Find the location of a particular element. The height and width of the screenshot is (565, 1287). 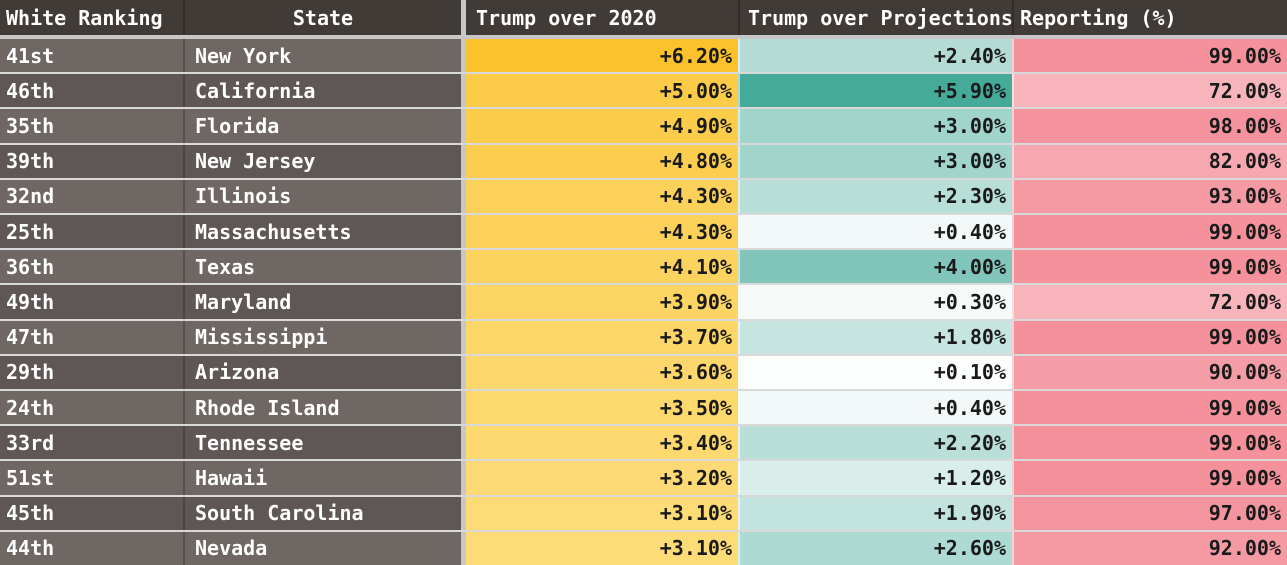

trump-over-2020-cell: +3.50% is located at coordinates (599, 408).